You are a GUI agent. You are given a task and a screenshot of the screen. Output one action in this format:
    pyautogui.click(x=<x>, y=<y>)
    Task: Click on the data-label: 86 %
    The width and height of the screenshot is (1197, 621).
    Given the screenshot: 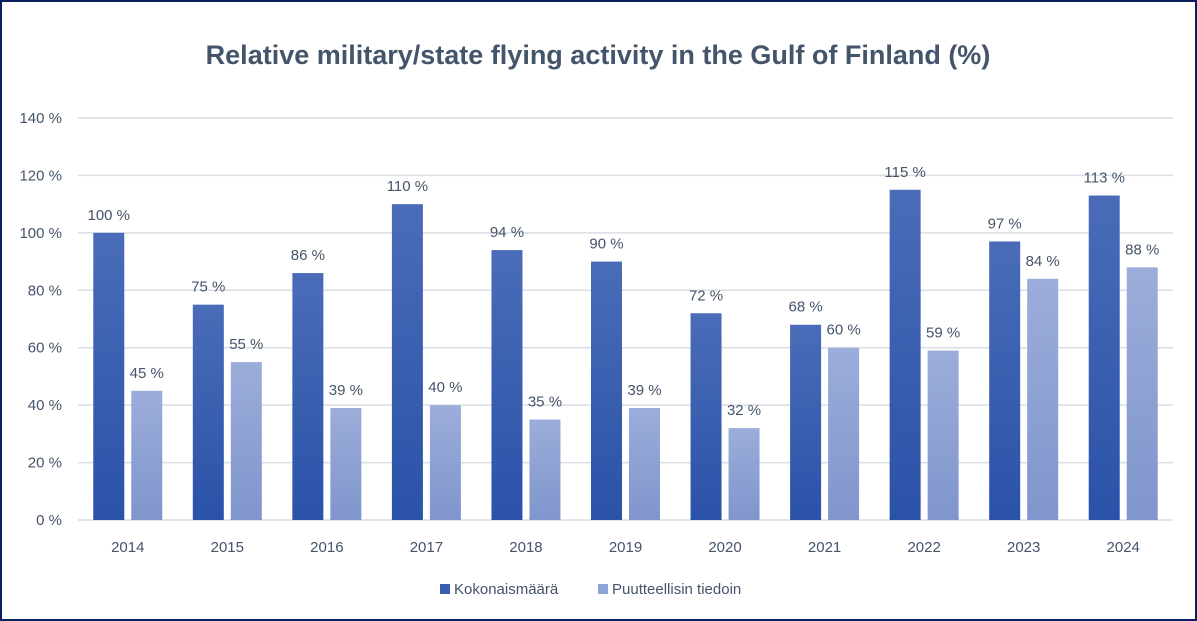 What is the action you would take?
    pyautogui.click(x=308, y=255)
    